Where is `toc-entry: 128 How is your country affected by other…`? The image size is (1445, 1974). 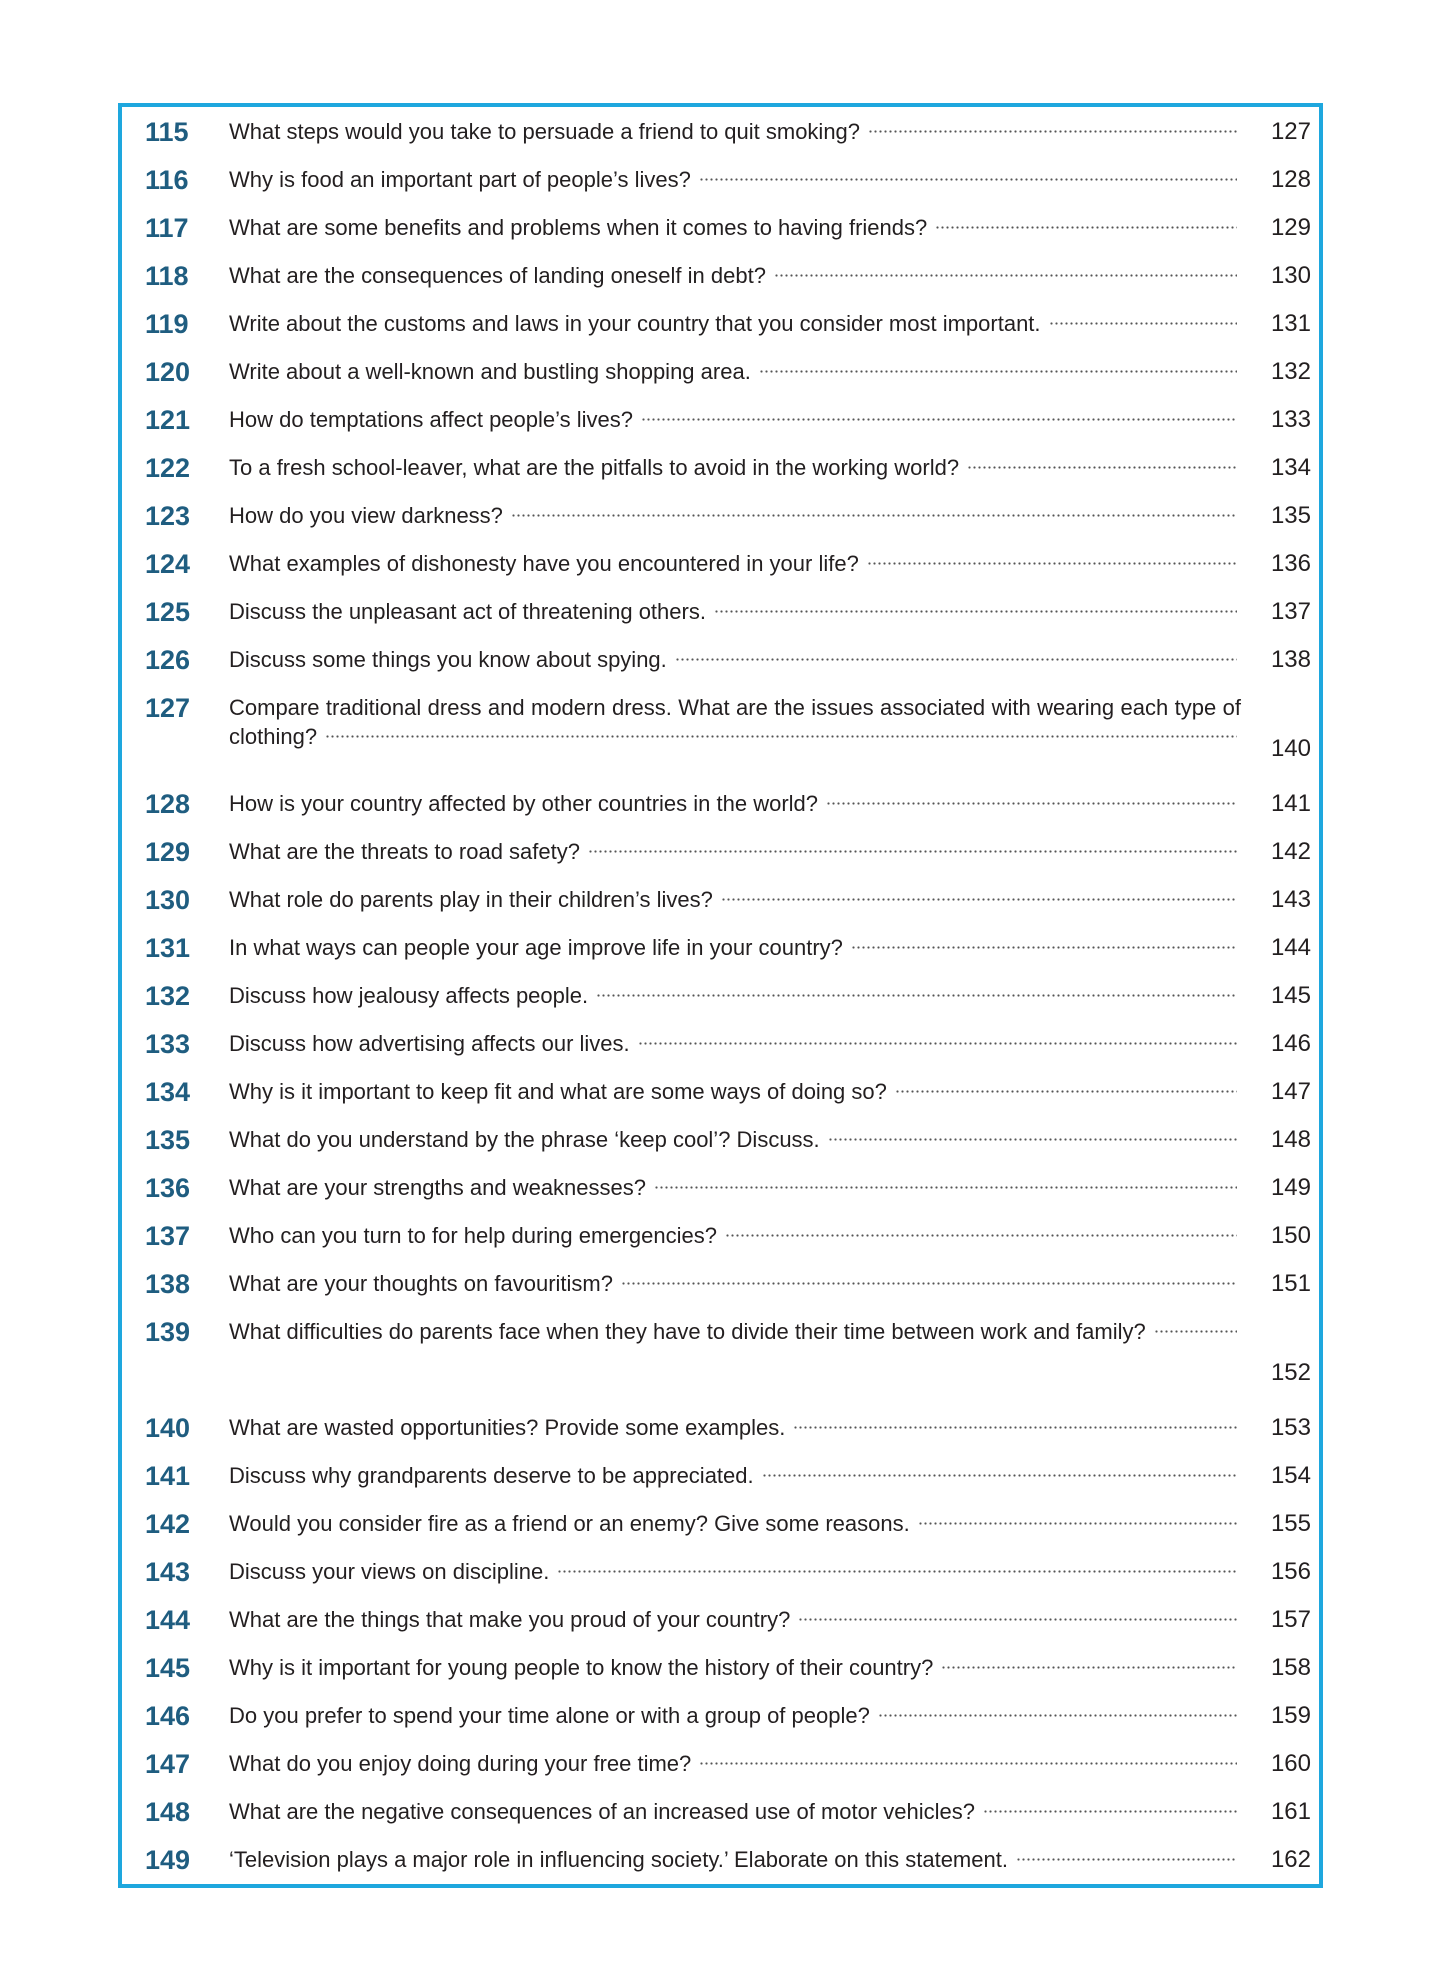 toc-entry: 128 How is your country affected by other… is located at coordinates (720, 804).